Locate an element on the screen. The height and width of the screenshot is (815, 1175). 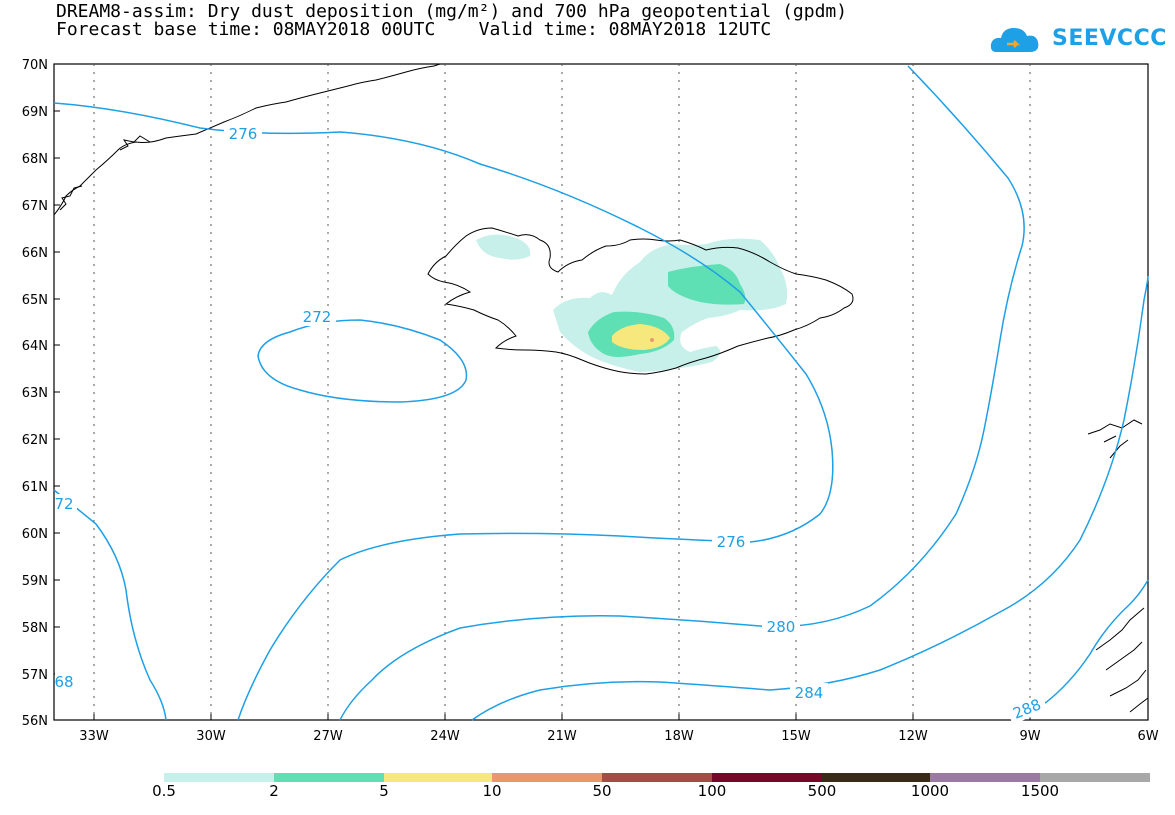
dust-peak is located at coordinates (652, 340).